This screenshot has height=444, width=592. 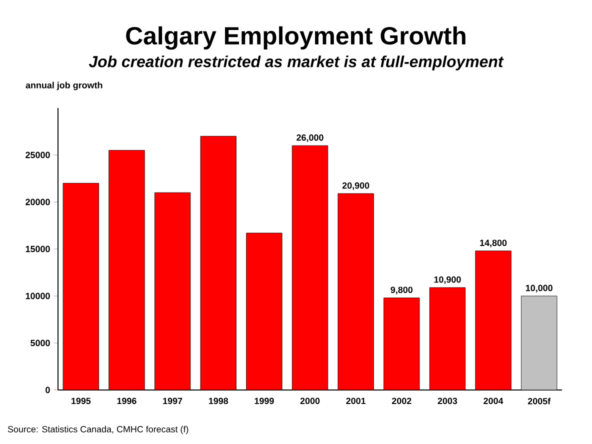 What do you see at coordinates (447, 280) in the screenshot?
I see `data-label: 10,900` at bounding box center [447, 280].